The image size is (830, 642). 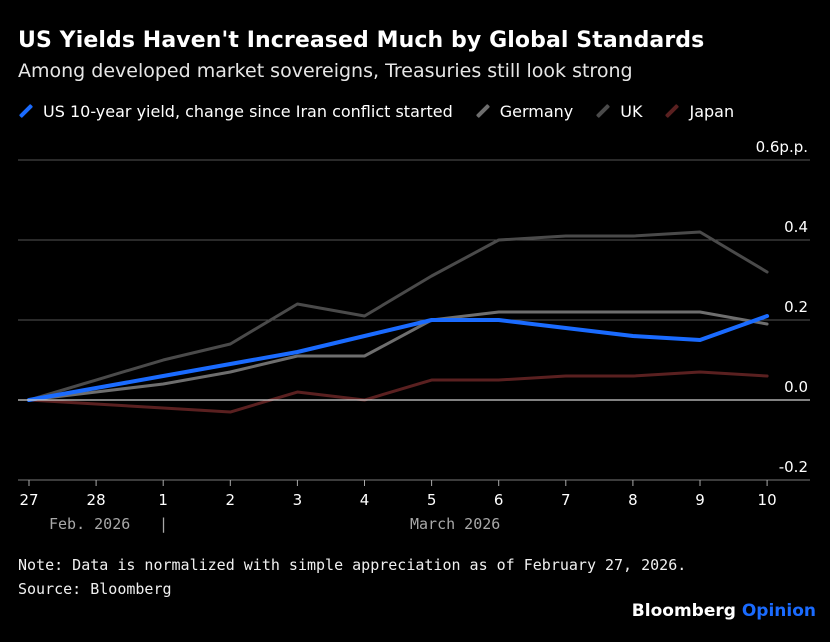 I want to click on y-tick-label: 0.6p.p., so click(x=782, y=147).